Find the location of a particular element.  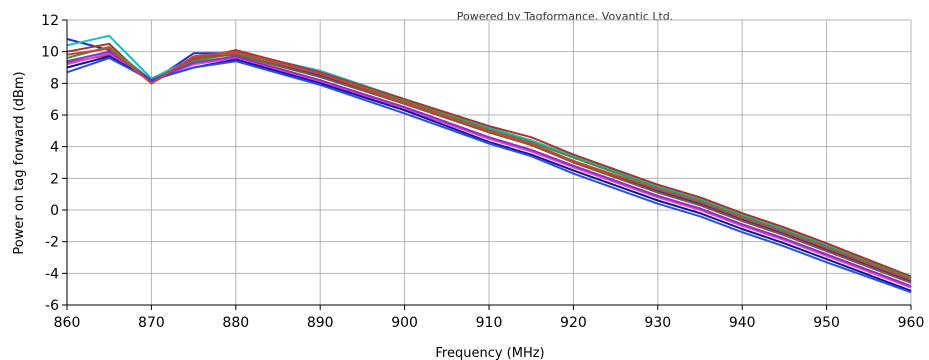

x-tick-label: 920 is located at coordinates (573, 323).